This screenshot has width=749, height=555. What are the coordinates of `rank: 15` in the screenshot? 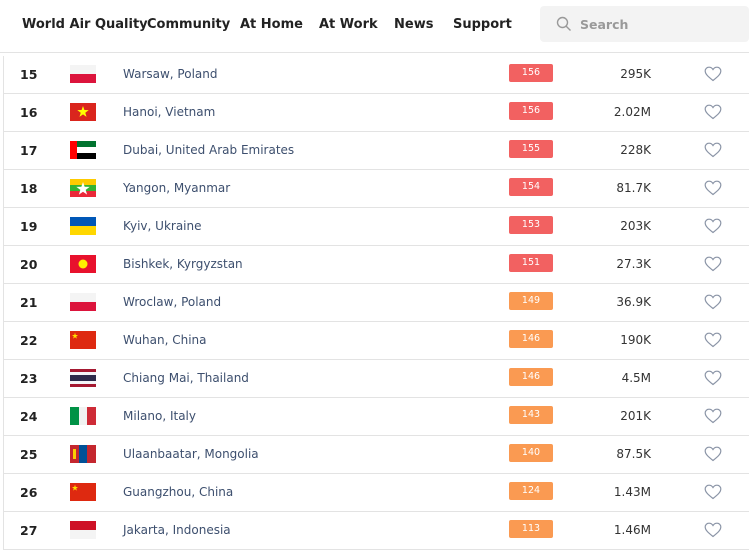 It's located at (29, 74).